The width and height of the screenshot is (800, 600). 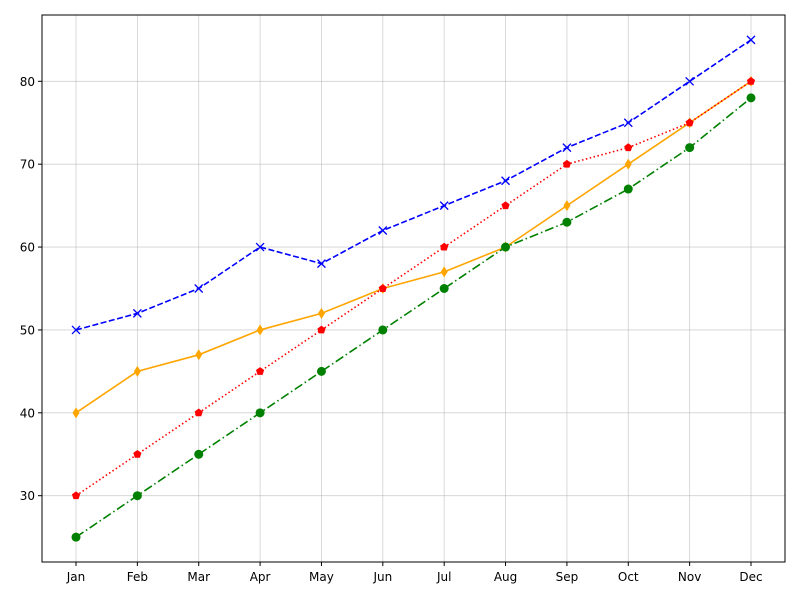 I want to click on x-tick-label: Sep, so click(x=567, y=577).